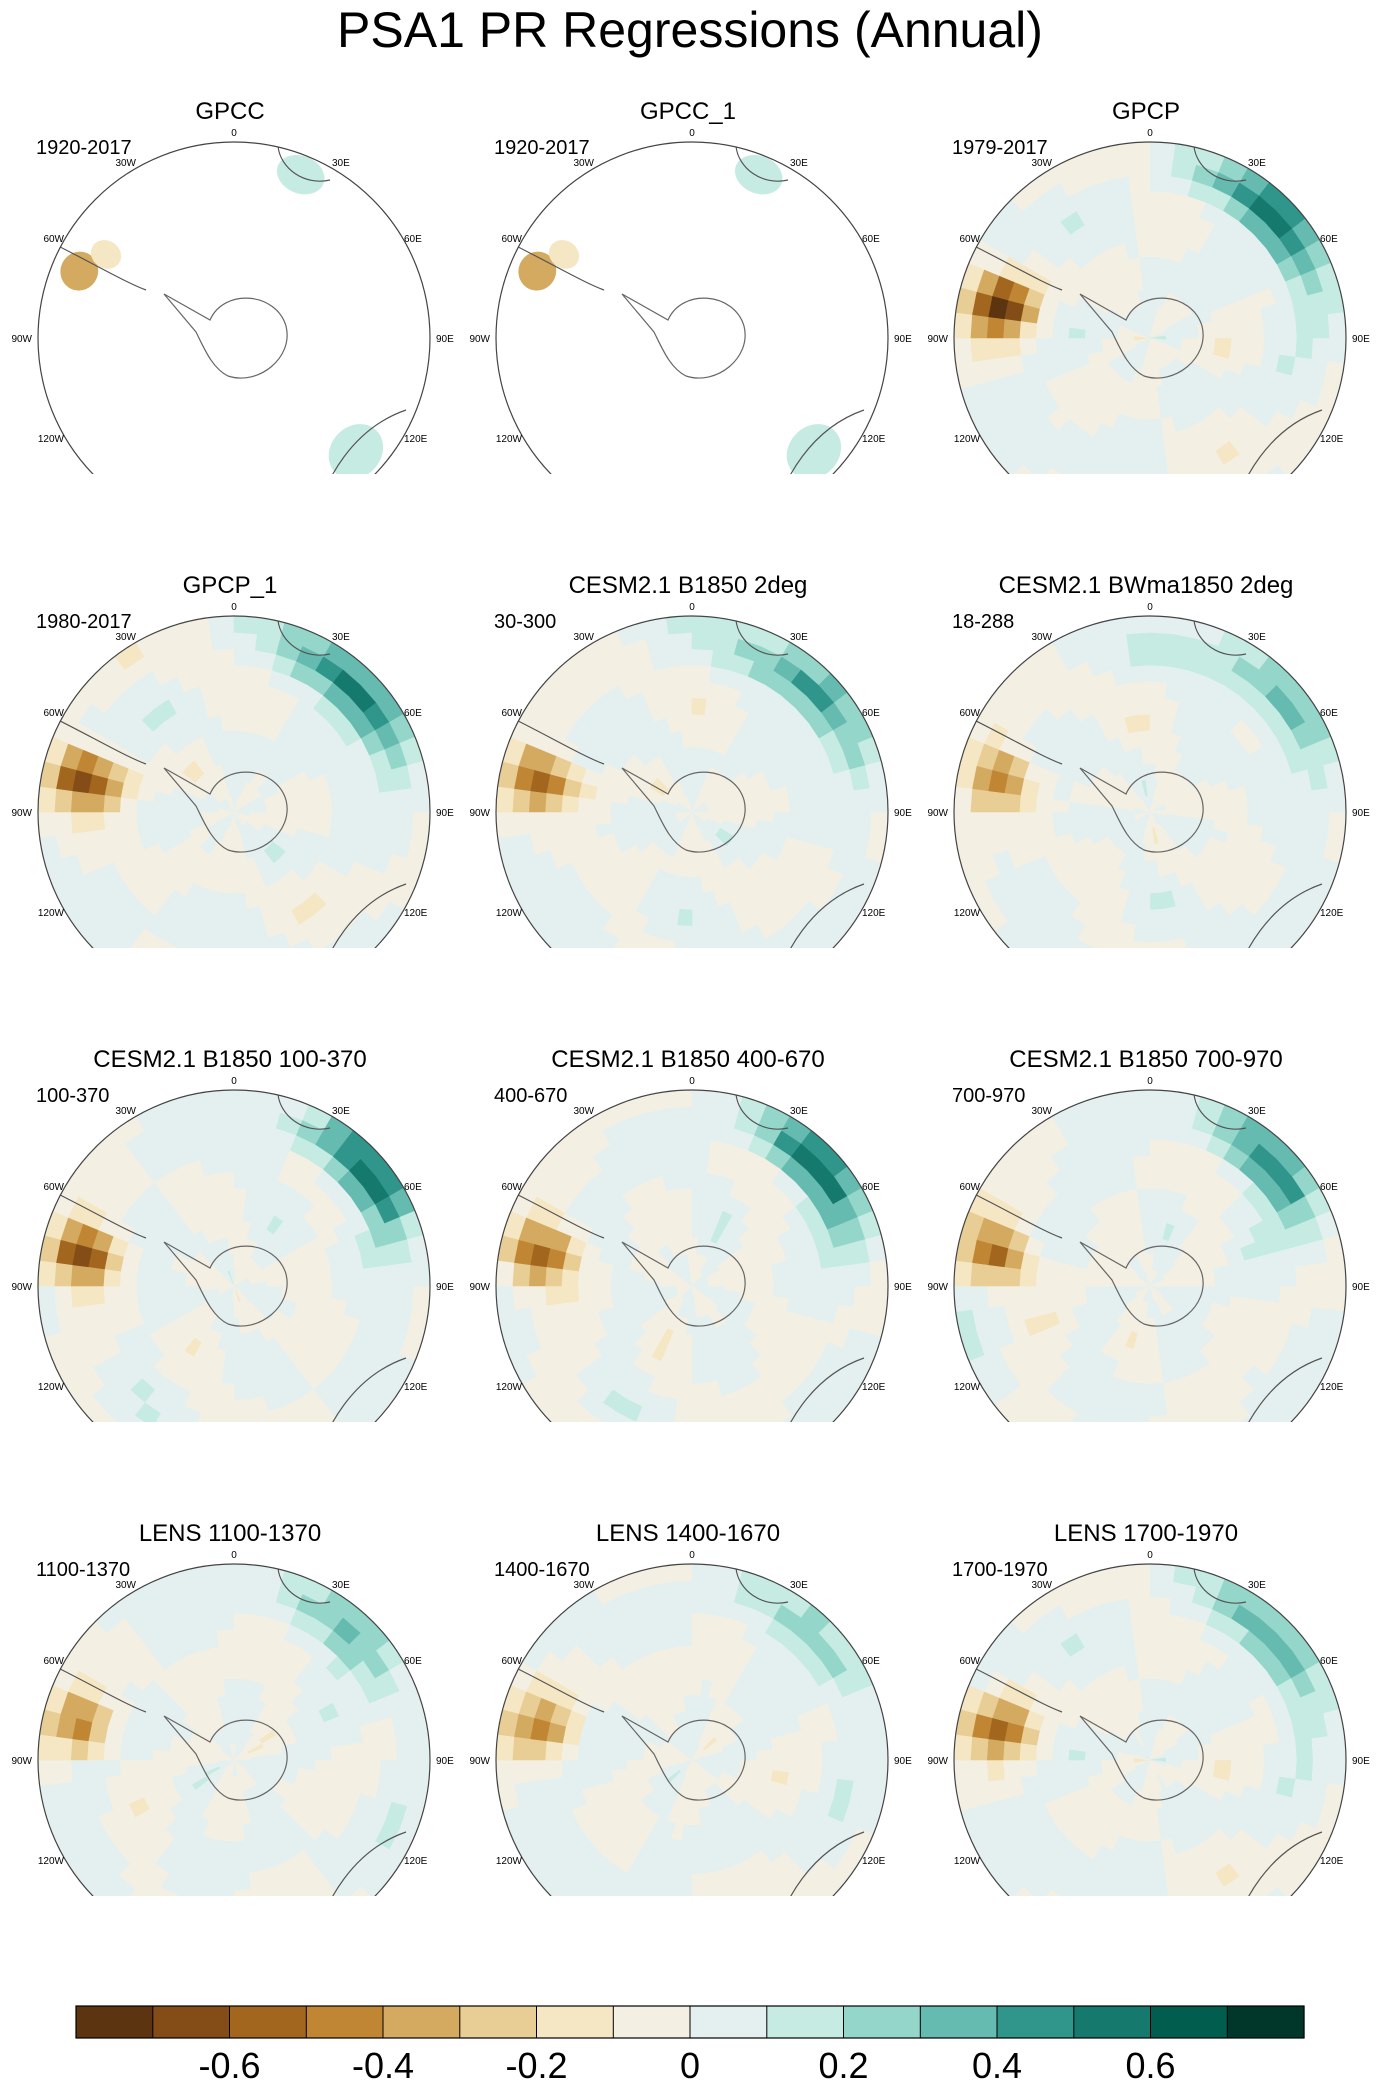 Image resolution: width=1380 pixels, height=2086 pixels. What do you see at coordinates (84, 148) in the screenshot?
I see `panel-period: 1920-2017` at bounding box center [84, 148].